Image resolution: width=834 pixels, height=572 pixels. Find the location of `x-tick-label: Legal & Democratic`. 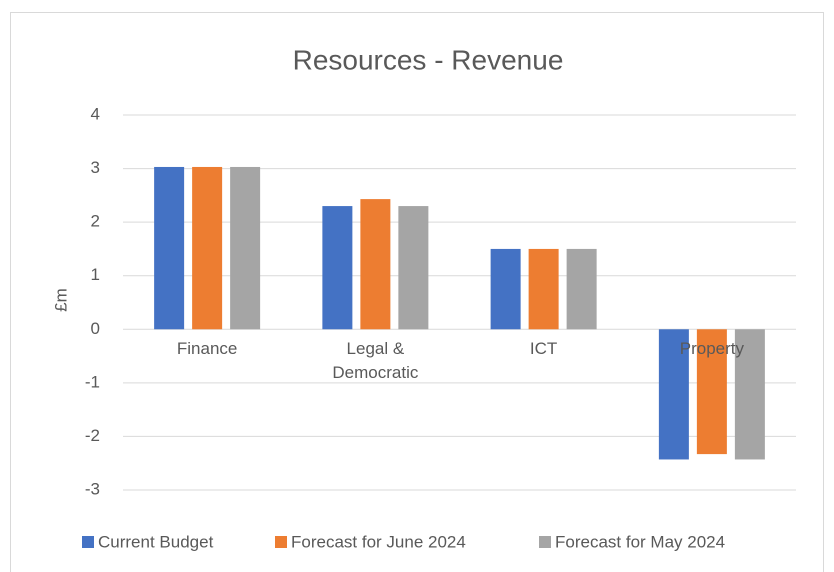

x-tick-label: Legal & Democratic is located at coordinates (375, 361).